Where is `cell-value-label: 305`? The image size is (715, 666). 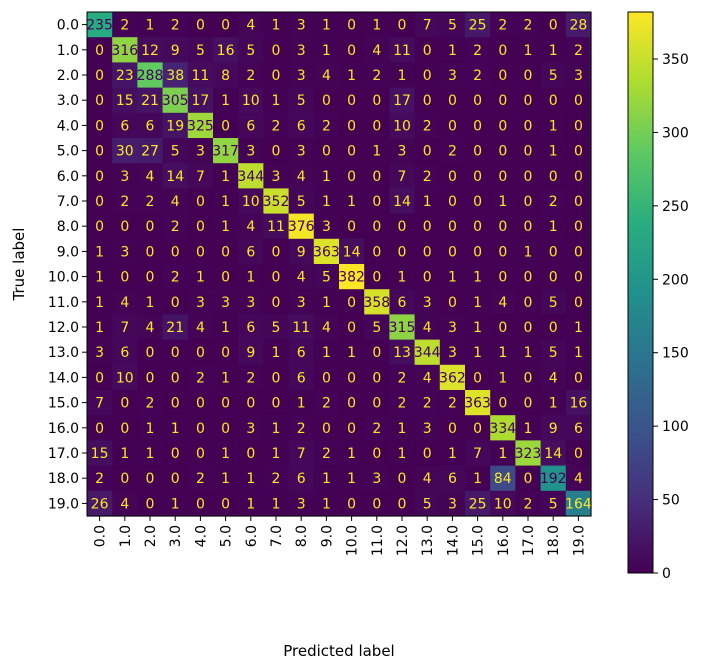
cell-value-label: 305 is located at coordinates (175, 101).